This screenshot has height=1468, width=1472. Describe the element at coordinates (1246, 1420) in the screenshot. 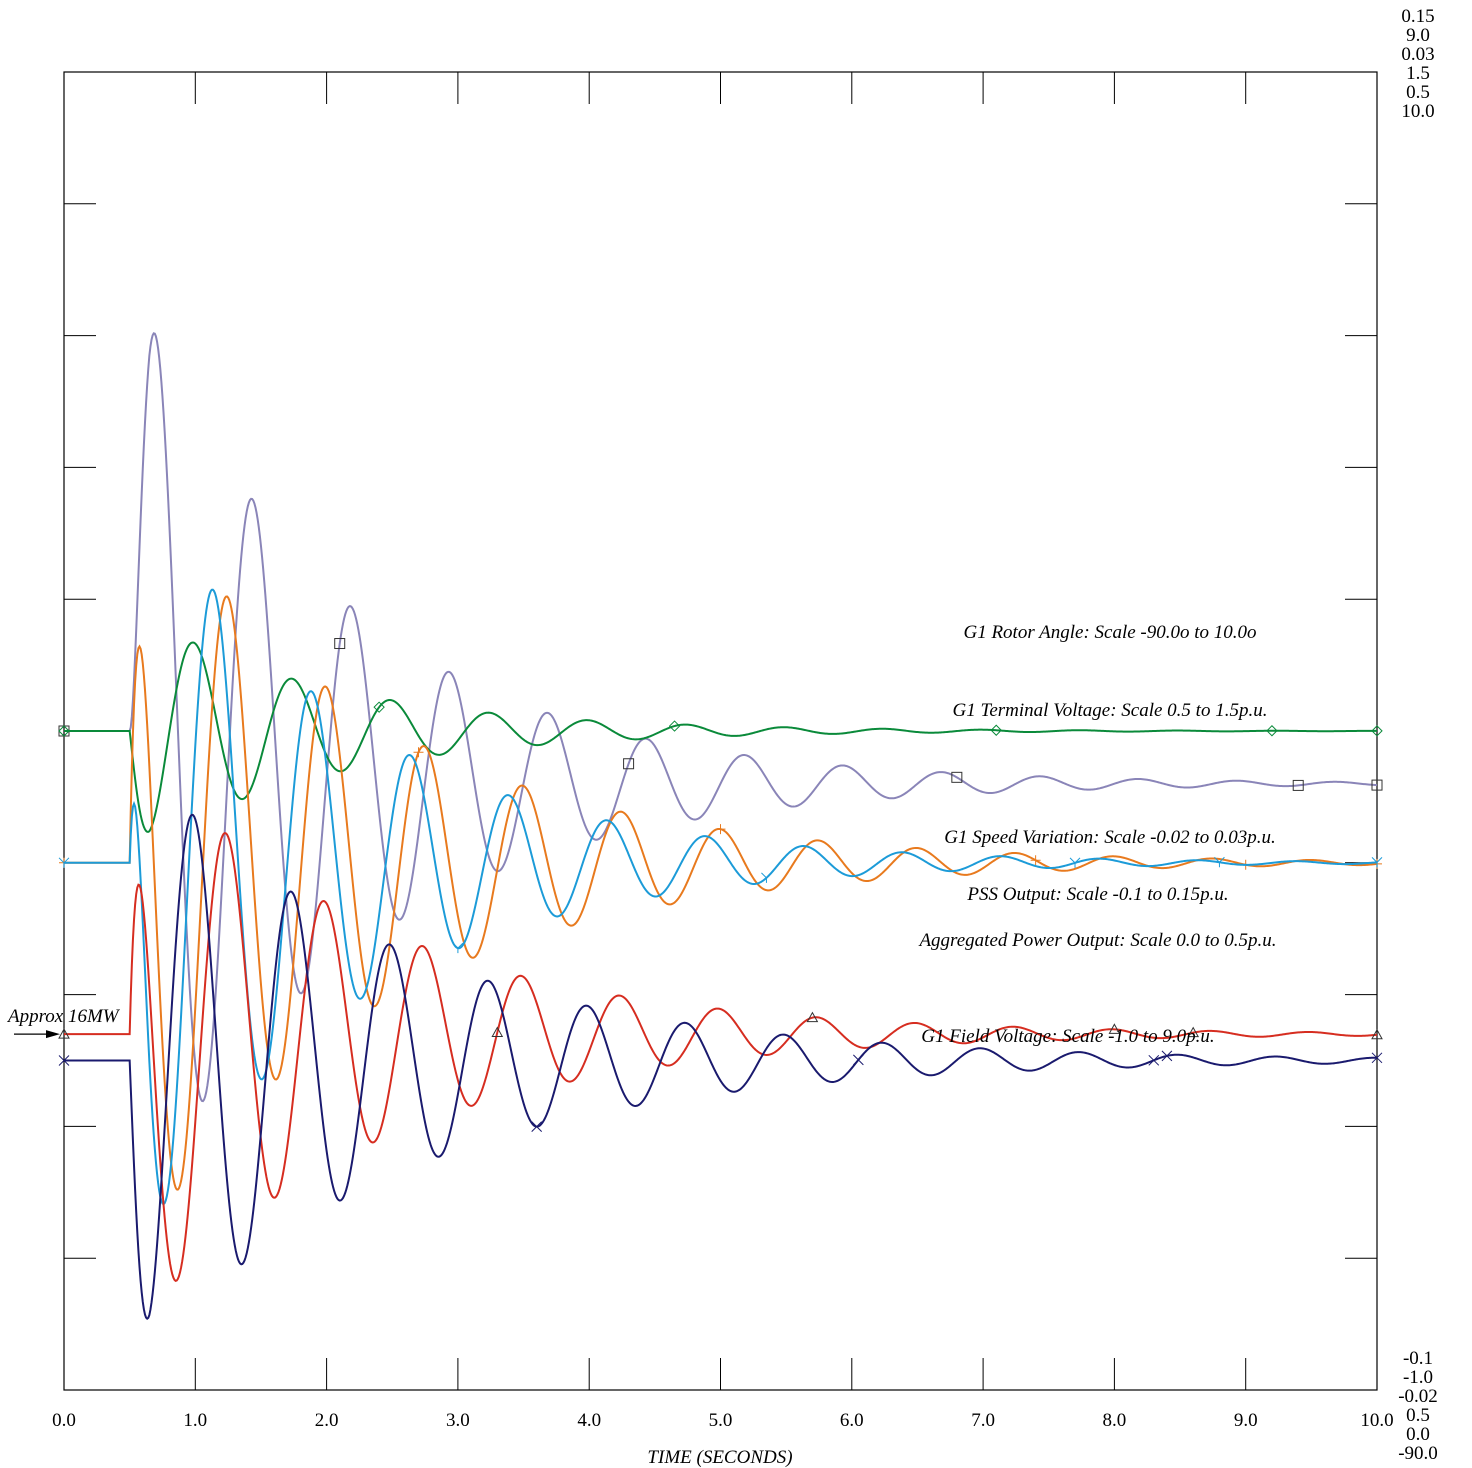

I see `x-tick-label: 9.0` at that location.